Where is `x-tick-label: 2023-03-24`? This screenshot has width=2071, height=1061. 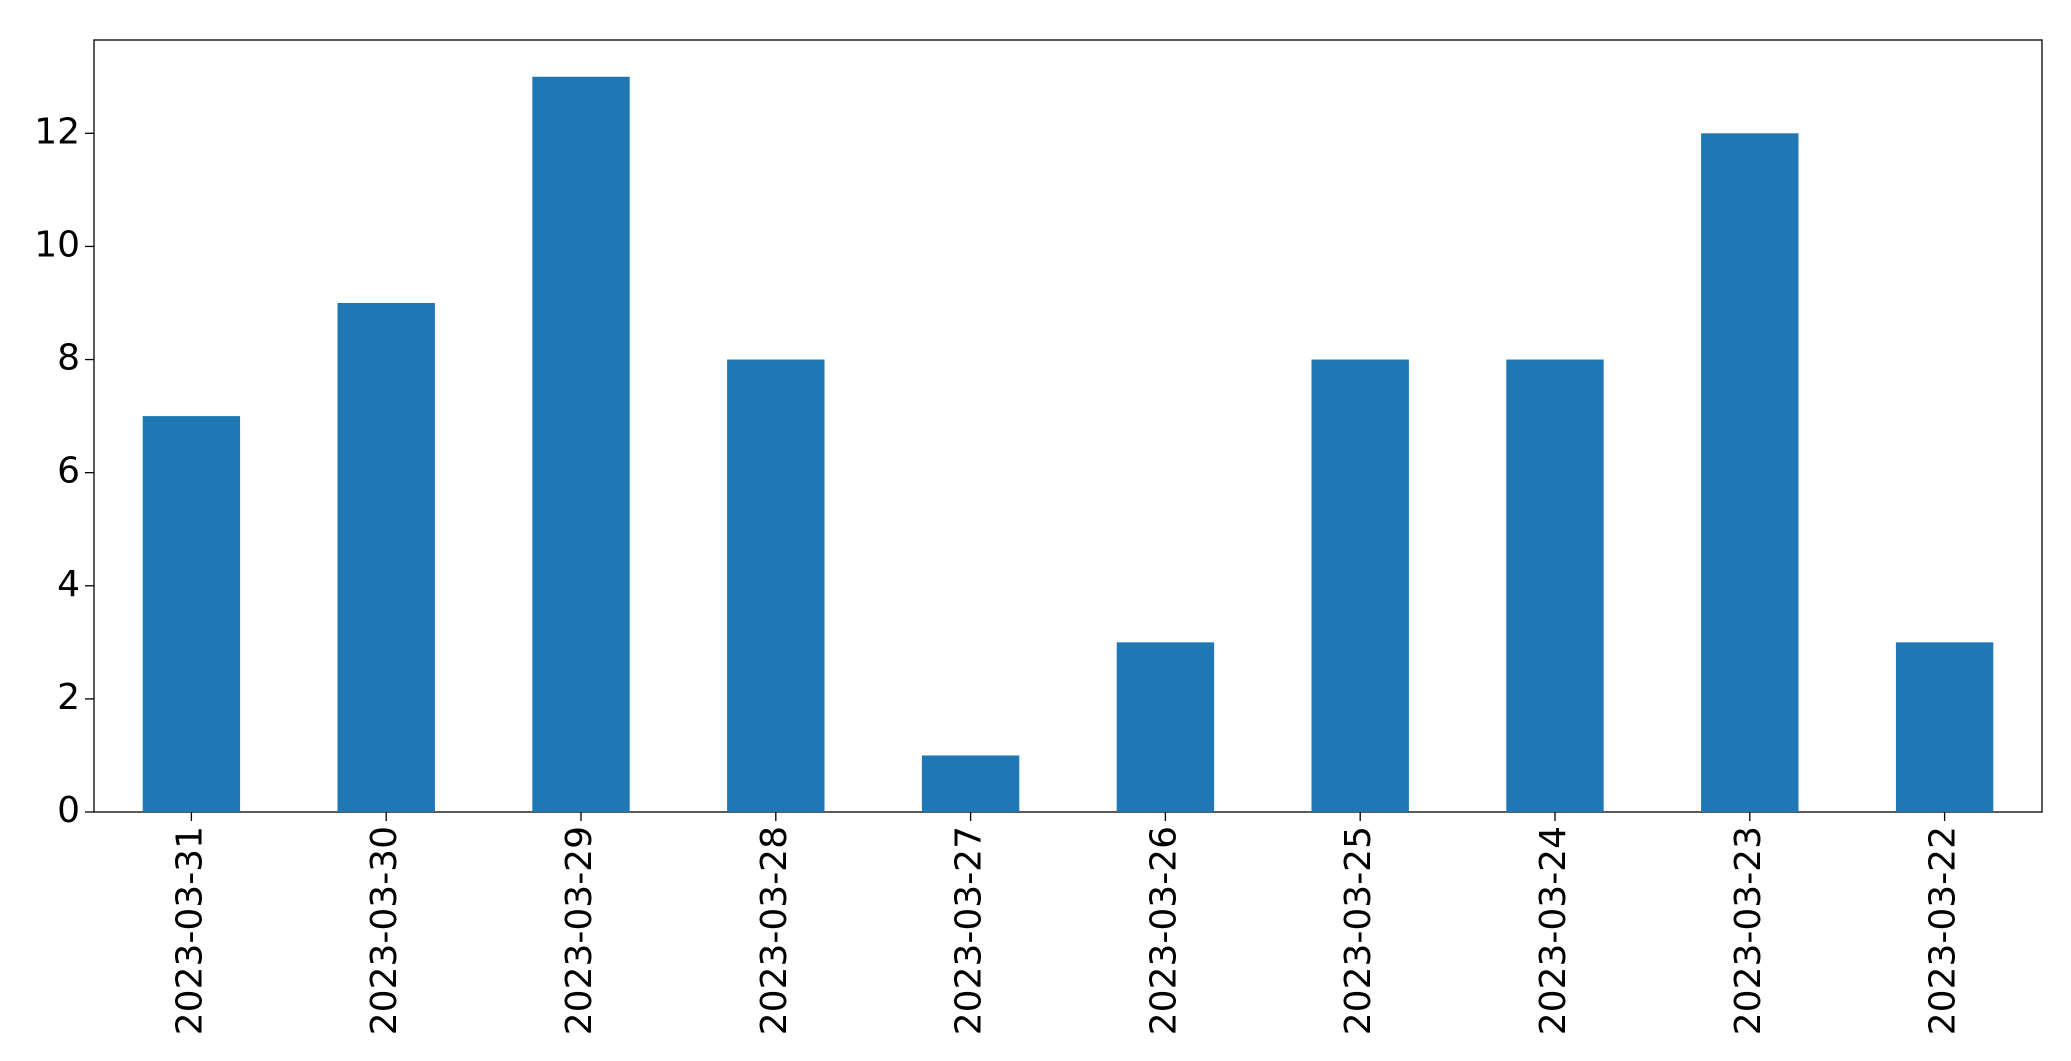
x-tick-label: 2023-03-24 is located at coordinates (1553, 930).